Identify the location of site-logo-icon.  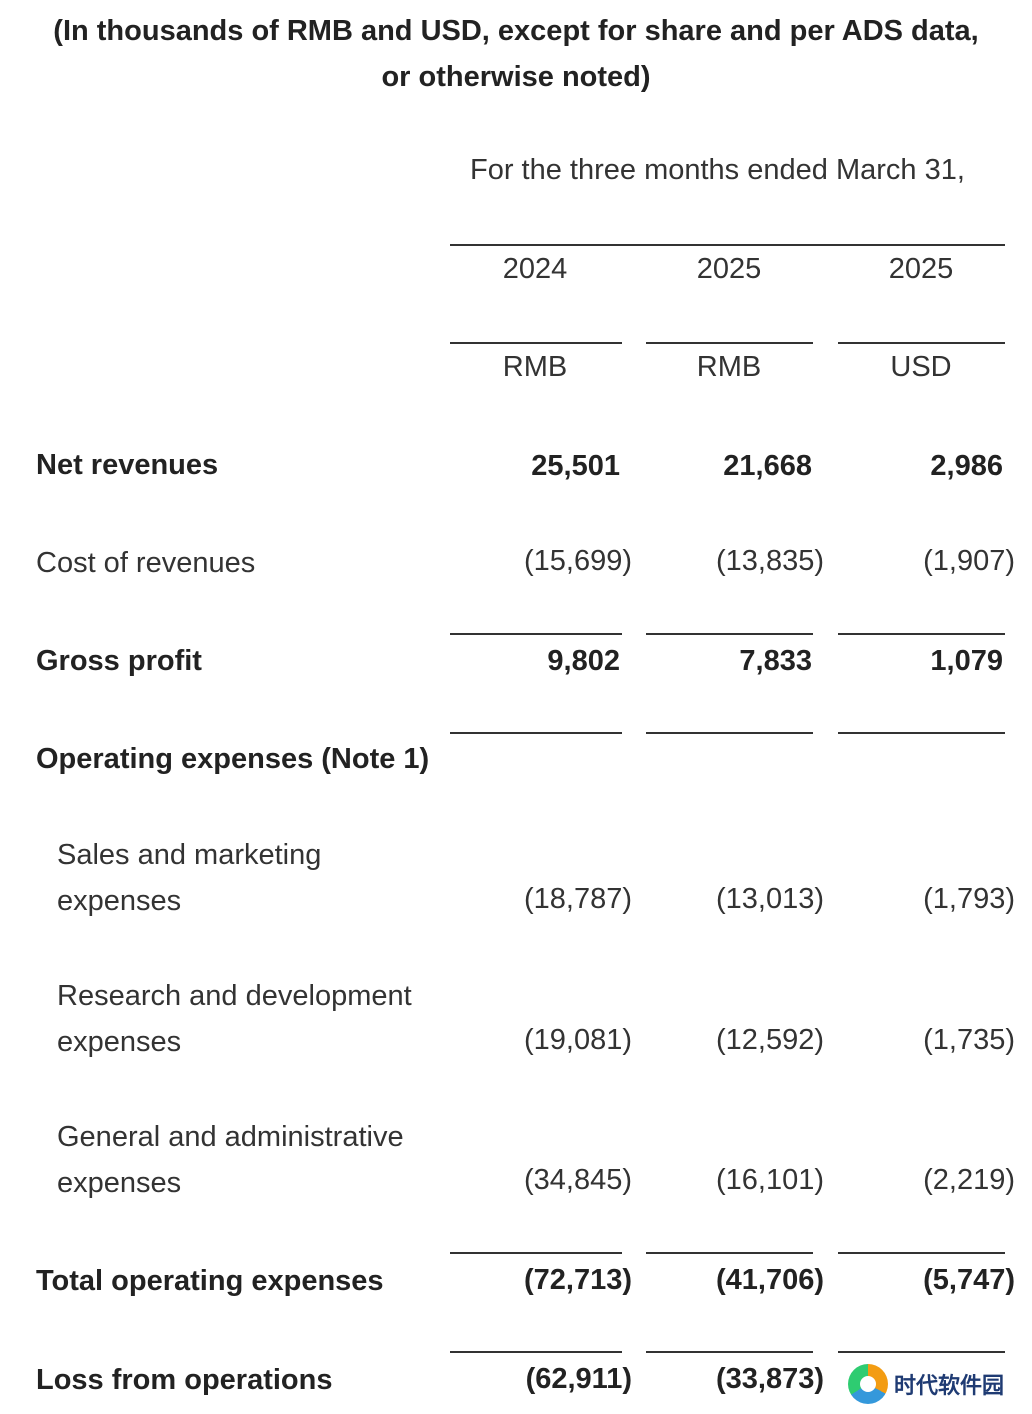
(868, 1384).